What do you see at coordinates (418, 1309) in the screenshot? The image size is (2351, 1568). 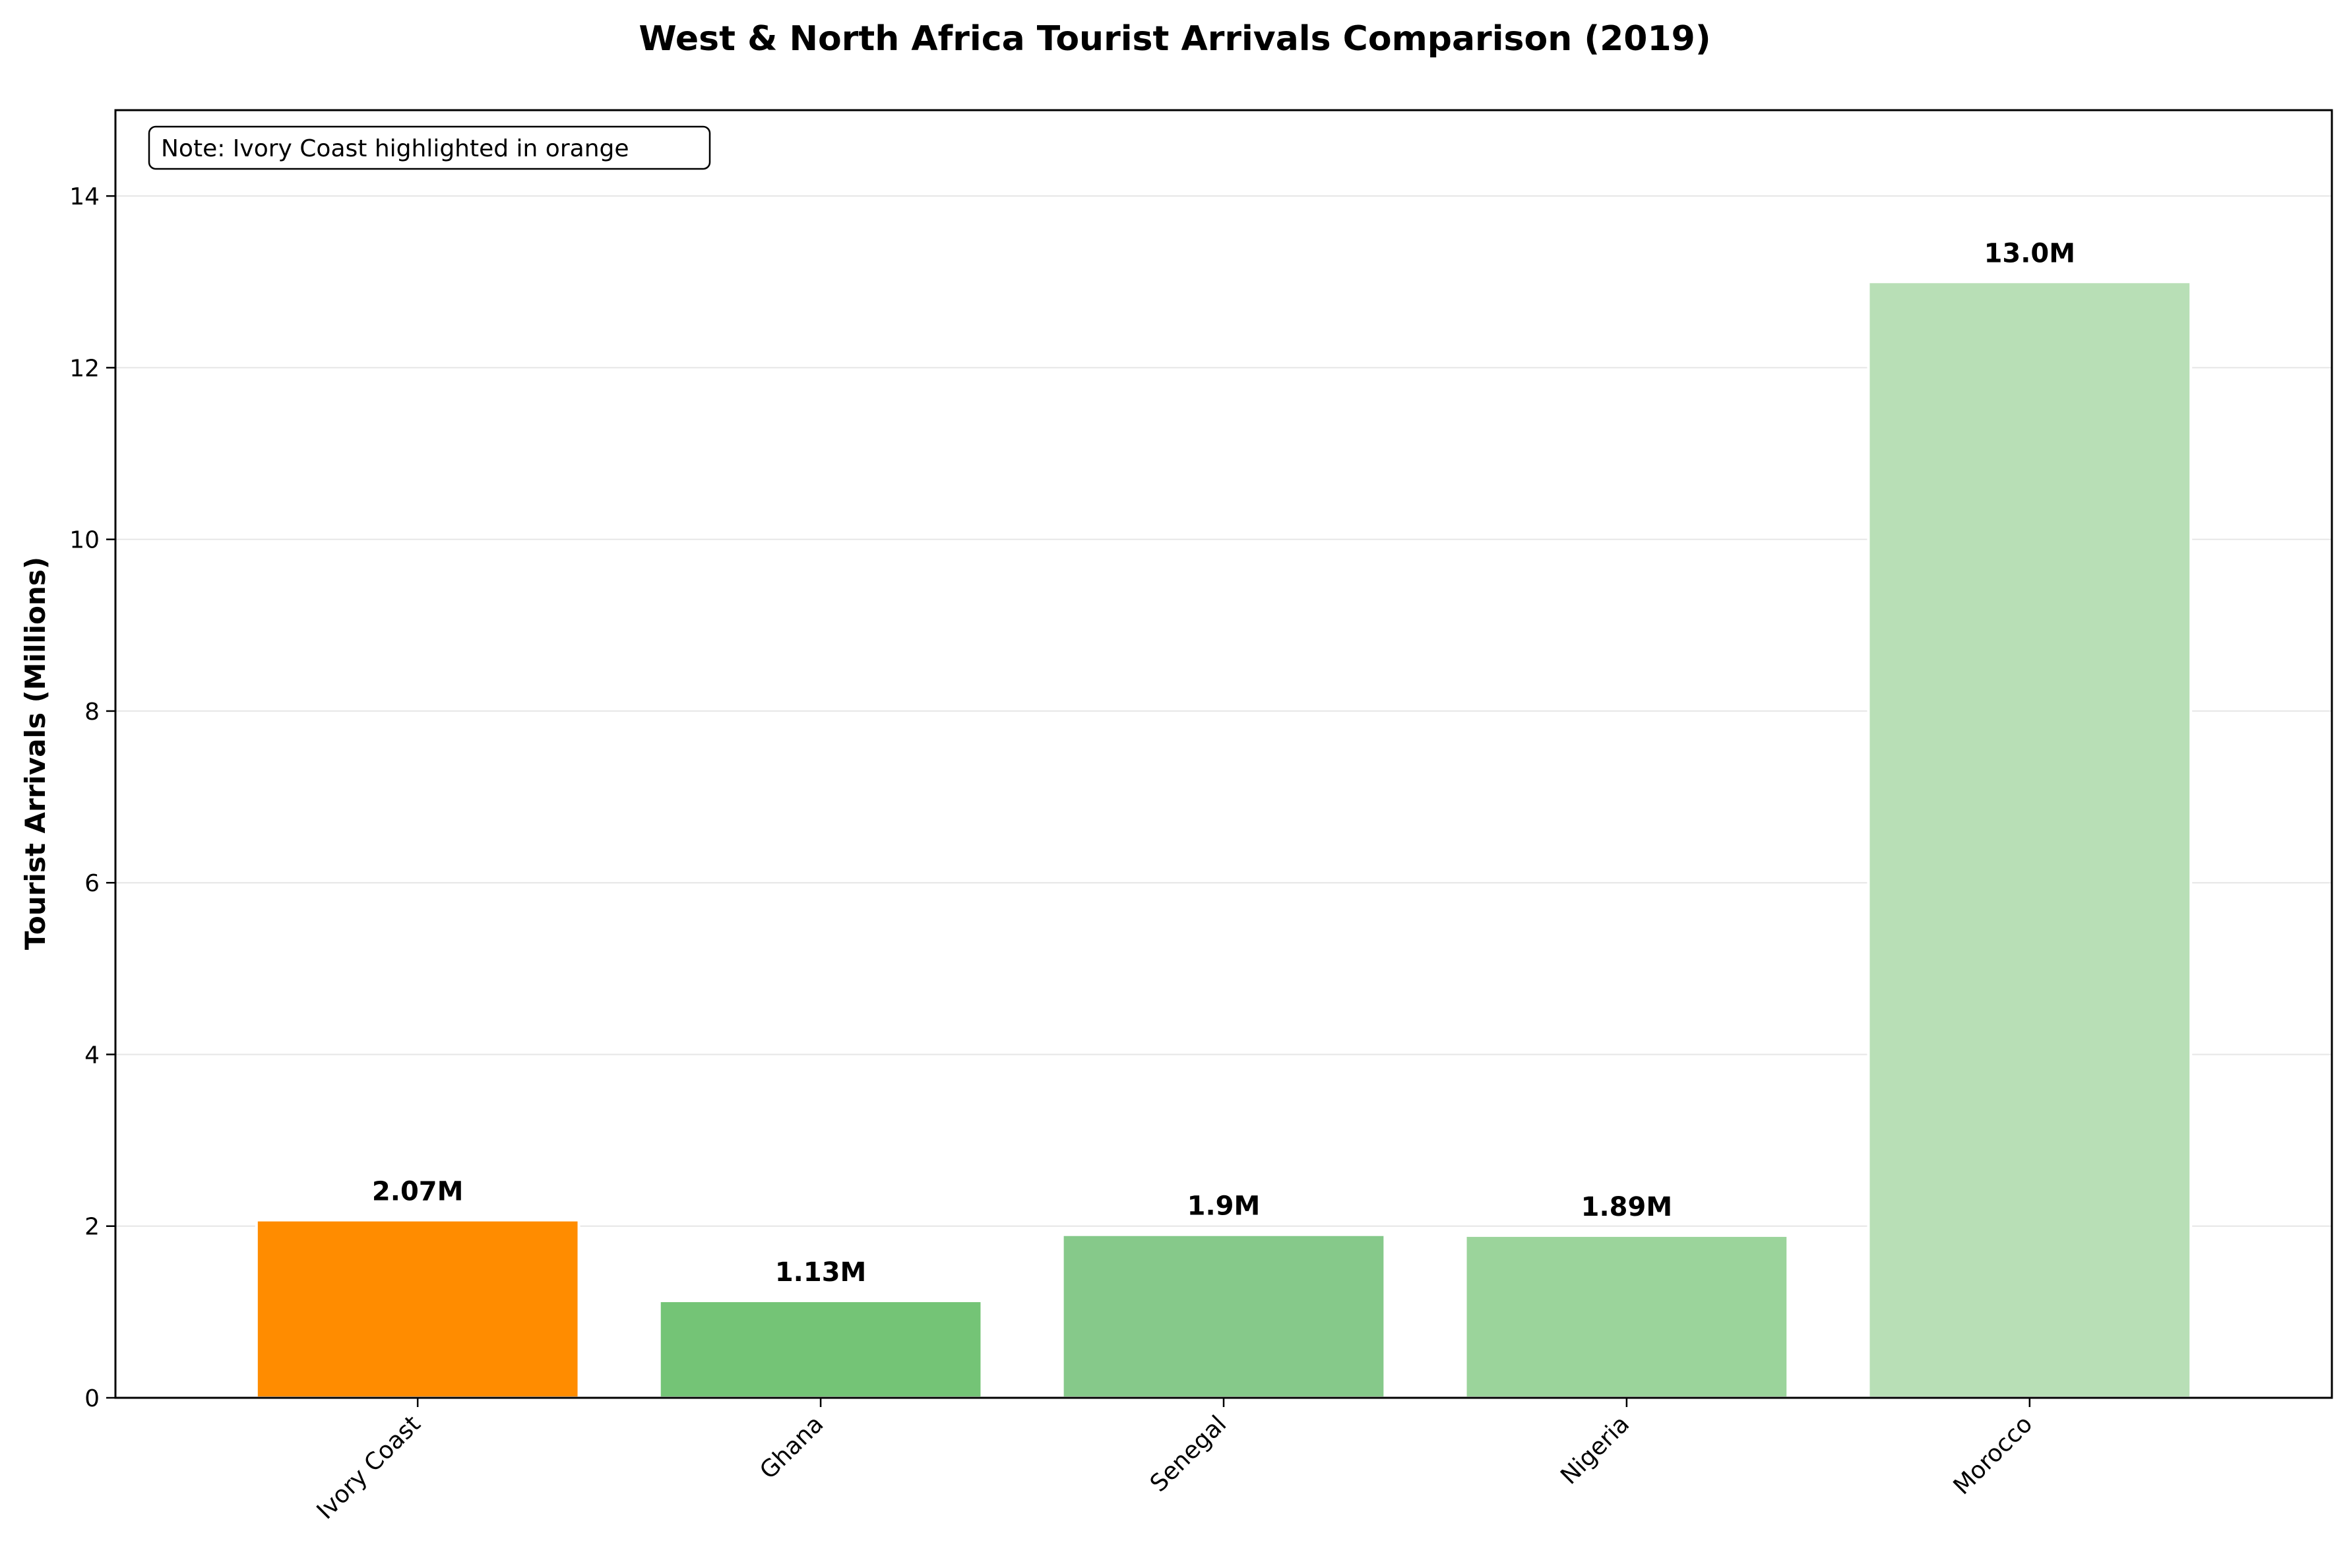 I see `bar-ivory-coast` at bounding box center [418, 1309].